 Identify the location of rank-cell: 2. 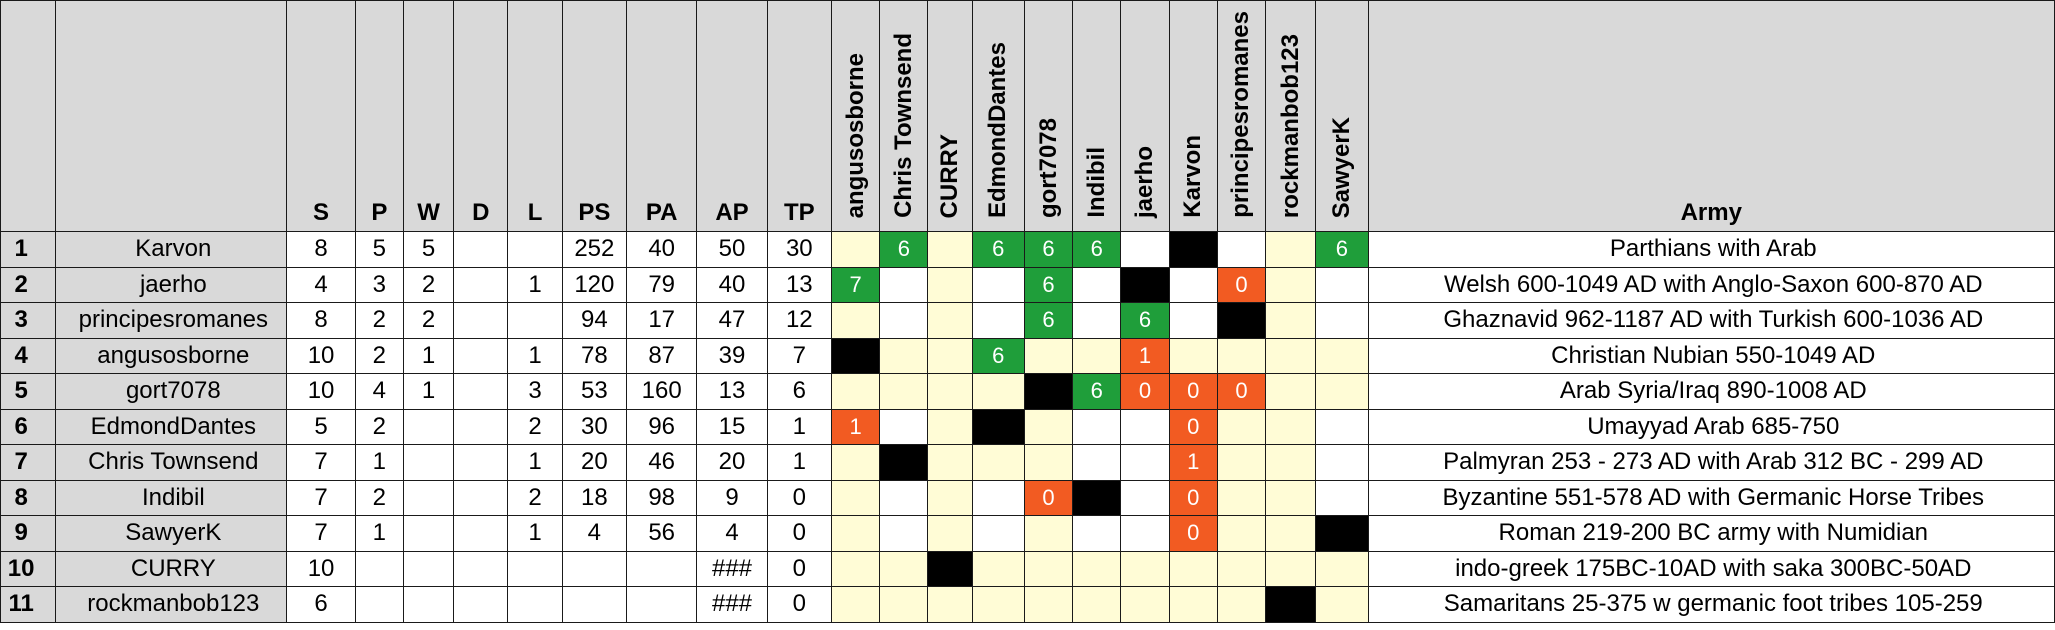
(28, 284).